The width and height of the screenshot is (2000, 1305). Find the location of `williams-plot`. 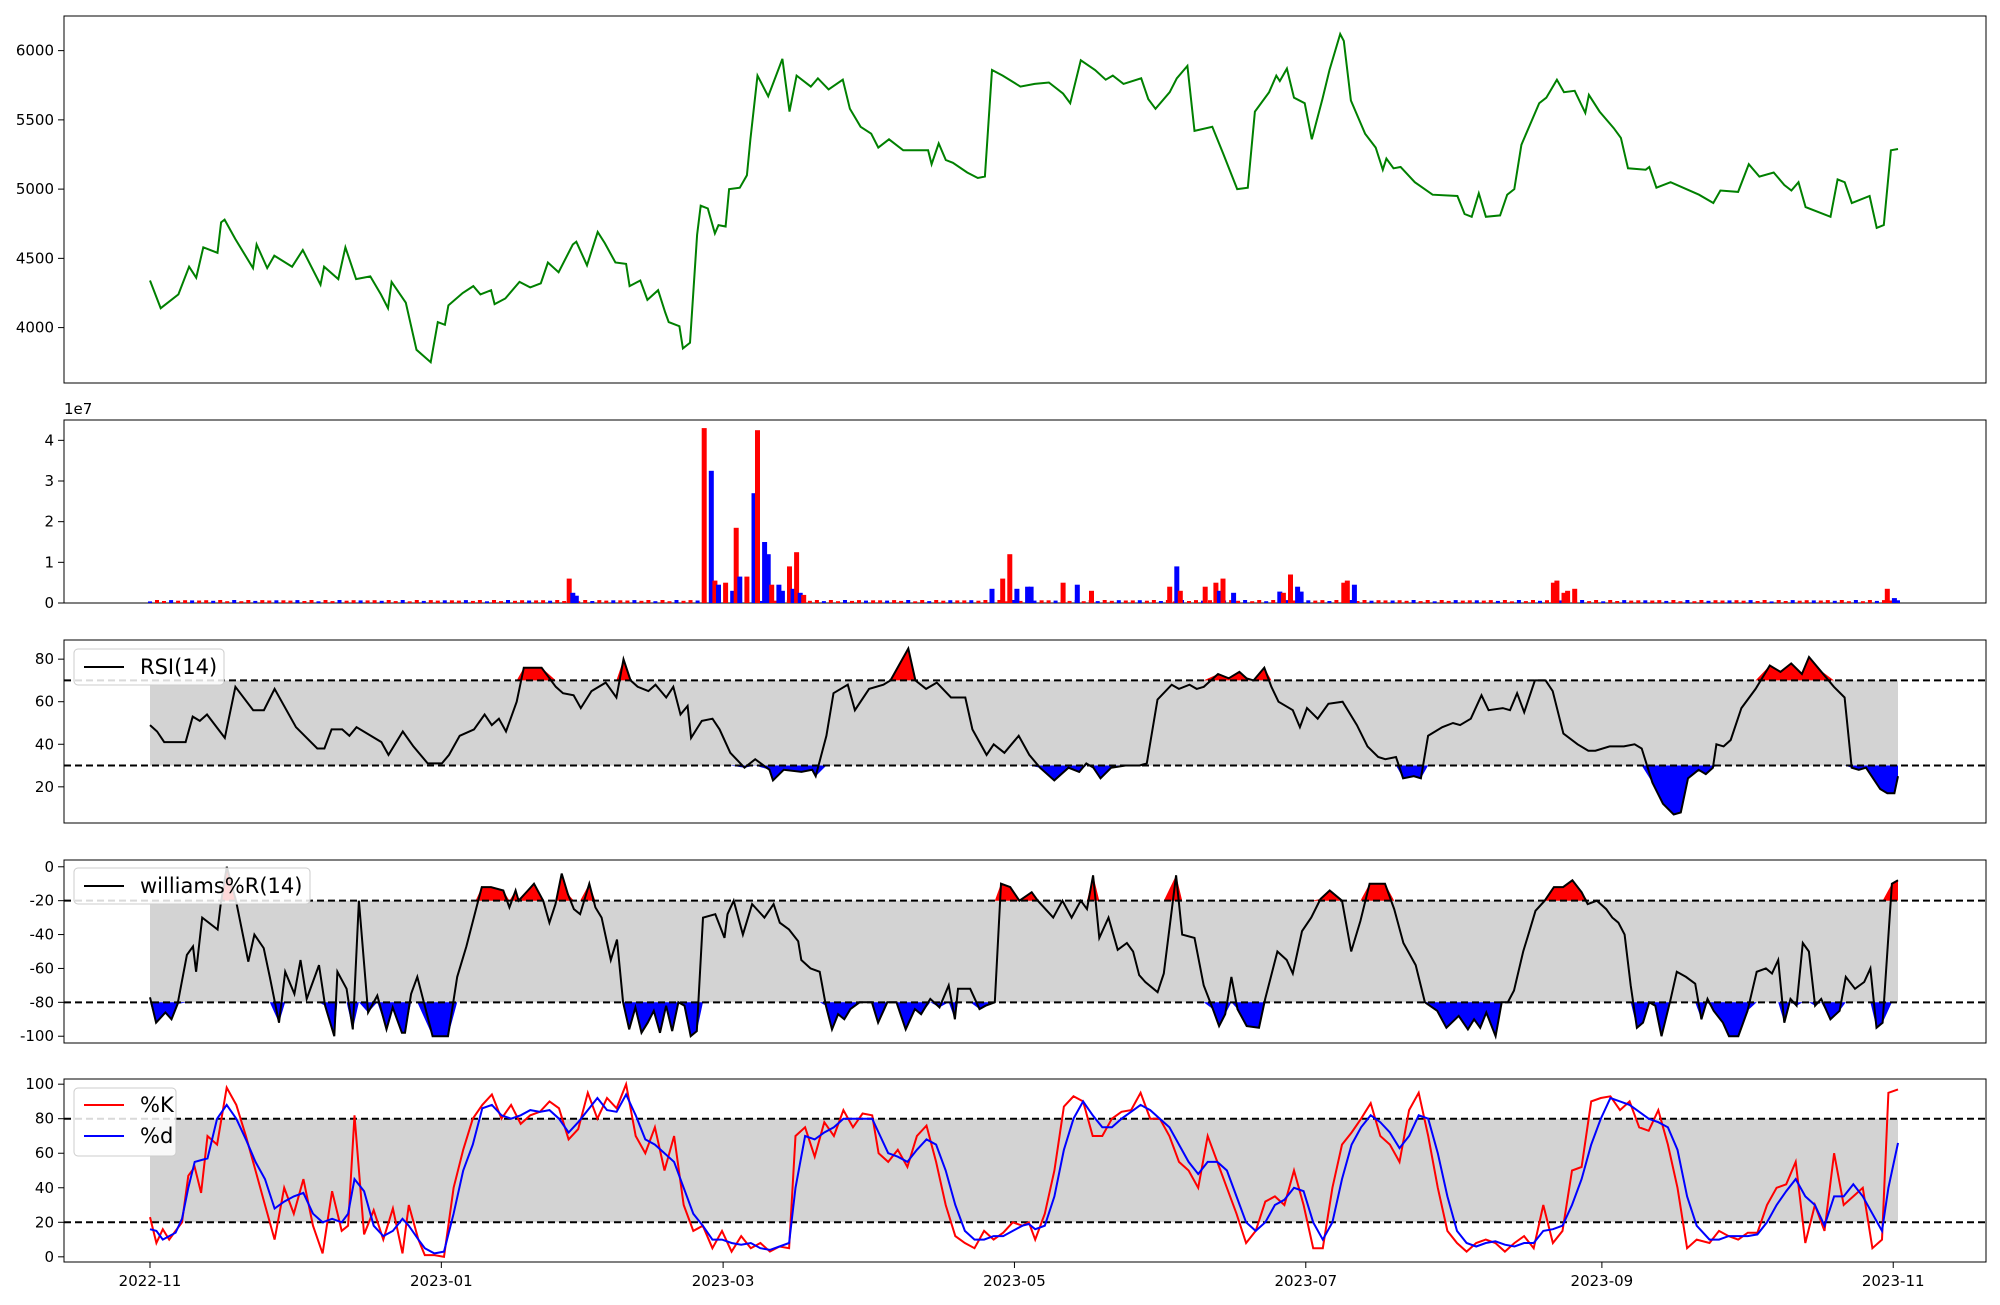

williams-plot is located at coordinates (1025, 953).